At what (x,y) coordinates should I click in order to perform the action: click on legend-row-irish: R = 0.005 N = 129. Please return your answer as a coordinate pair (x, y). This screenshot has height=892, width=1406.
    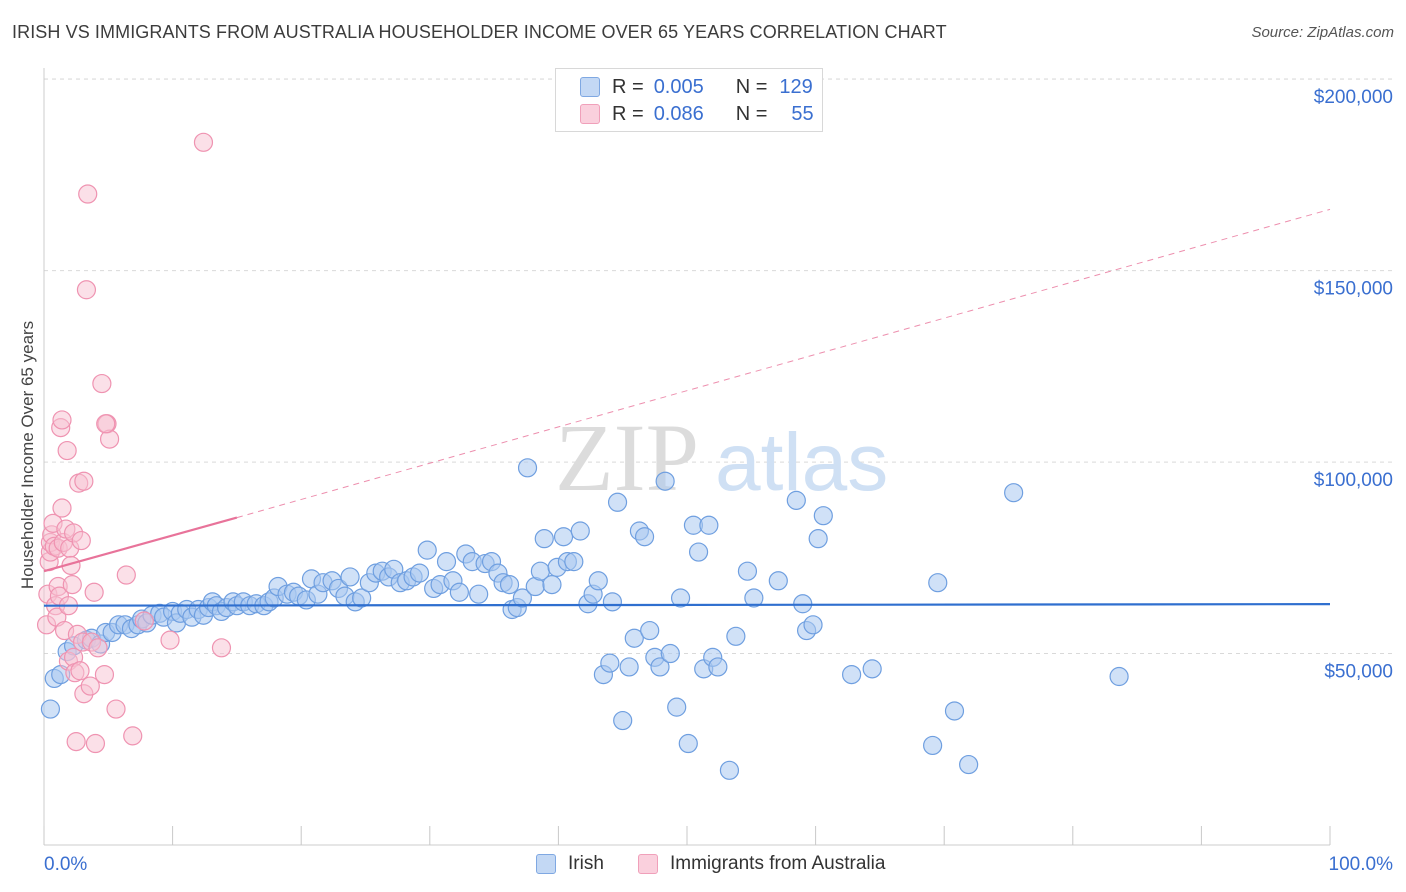
    Looking at the image, I should click on (696, 87).